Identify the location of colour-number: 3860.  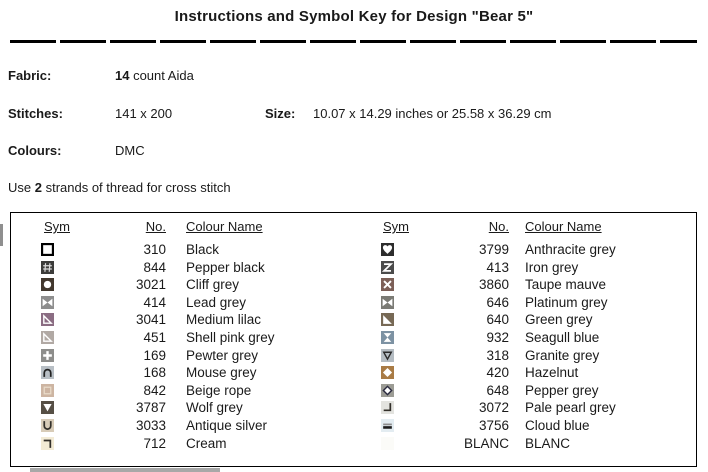
(493, 285).